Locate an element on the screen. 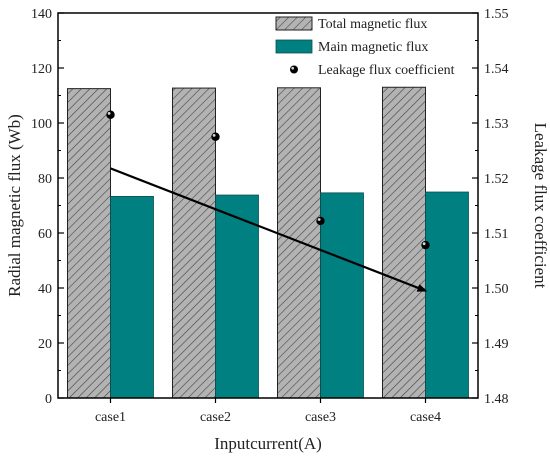 The height and width of the screenshot is (465, 550). legend-item: Total magnetic flux is located at coordinates (351, 24).